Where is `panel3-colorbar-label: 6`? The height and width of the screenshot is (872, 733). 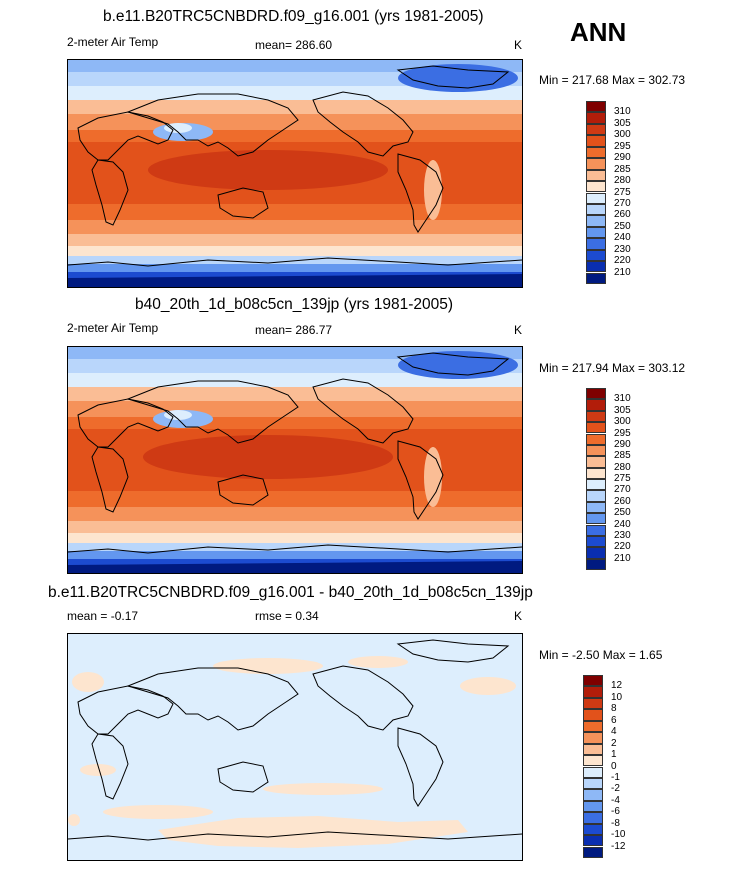 panel3-colorbar-label: 6 is located at coordinates (614, 720).